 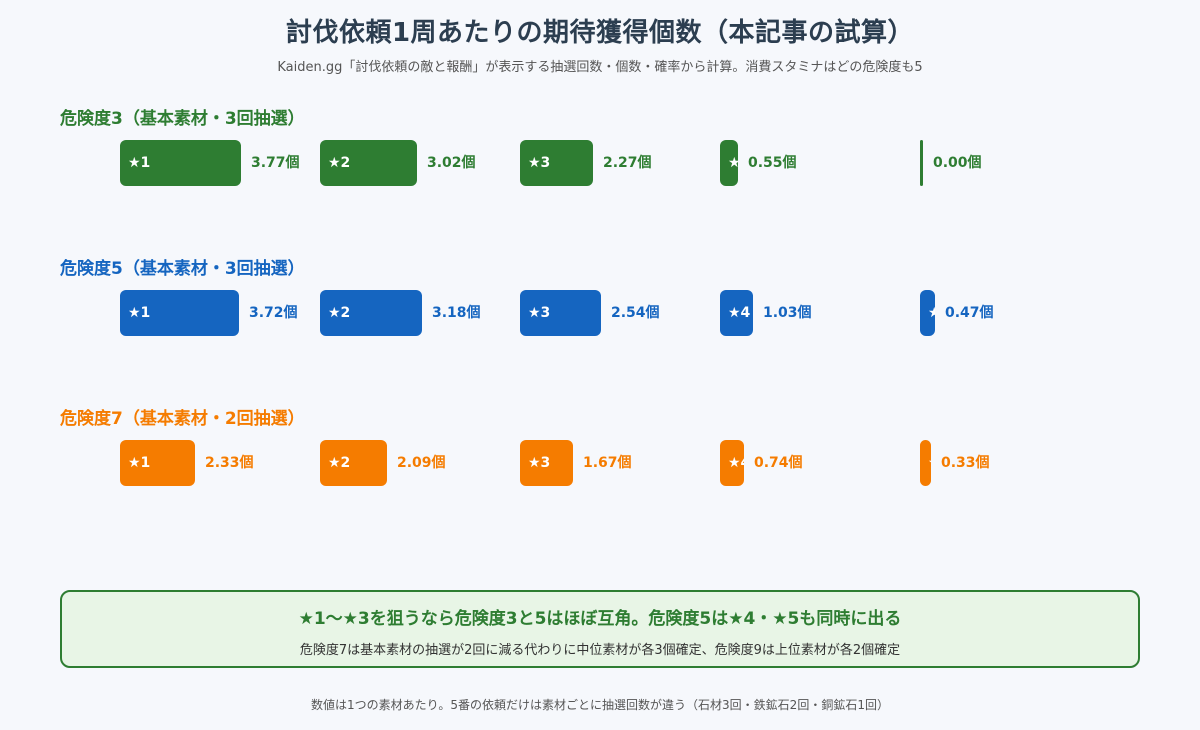 I want to click on bar-value-label: 3.72個, so click(x=273, y=313).